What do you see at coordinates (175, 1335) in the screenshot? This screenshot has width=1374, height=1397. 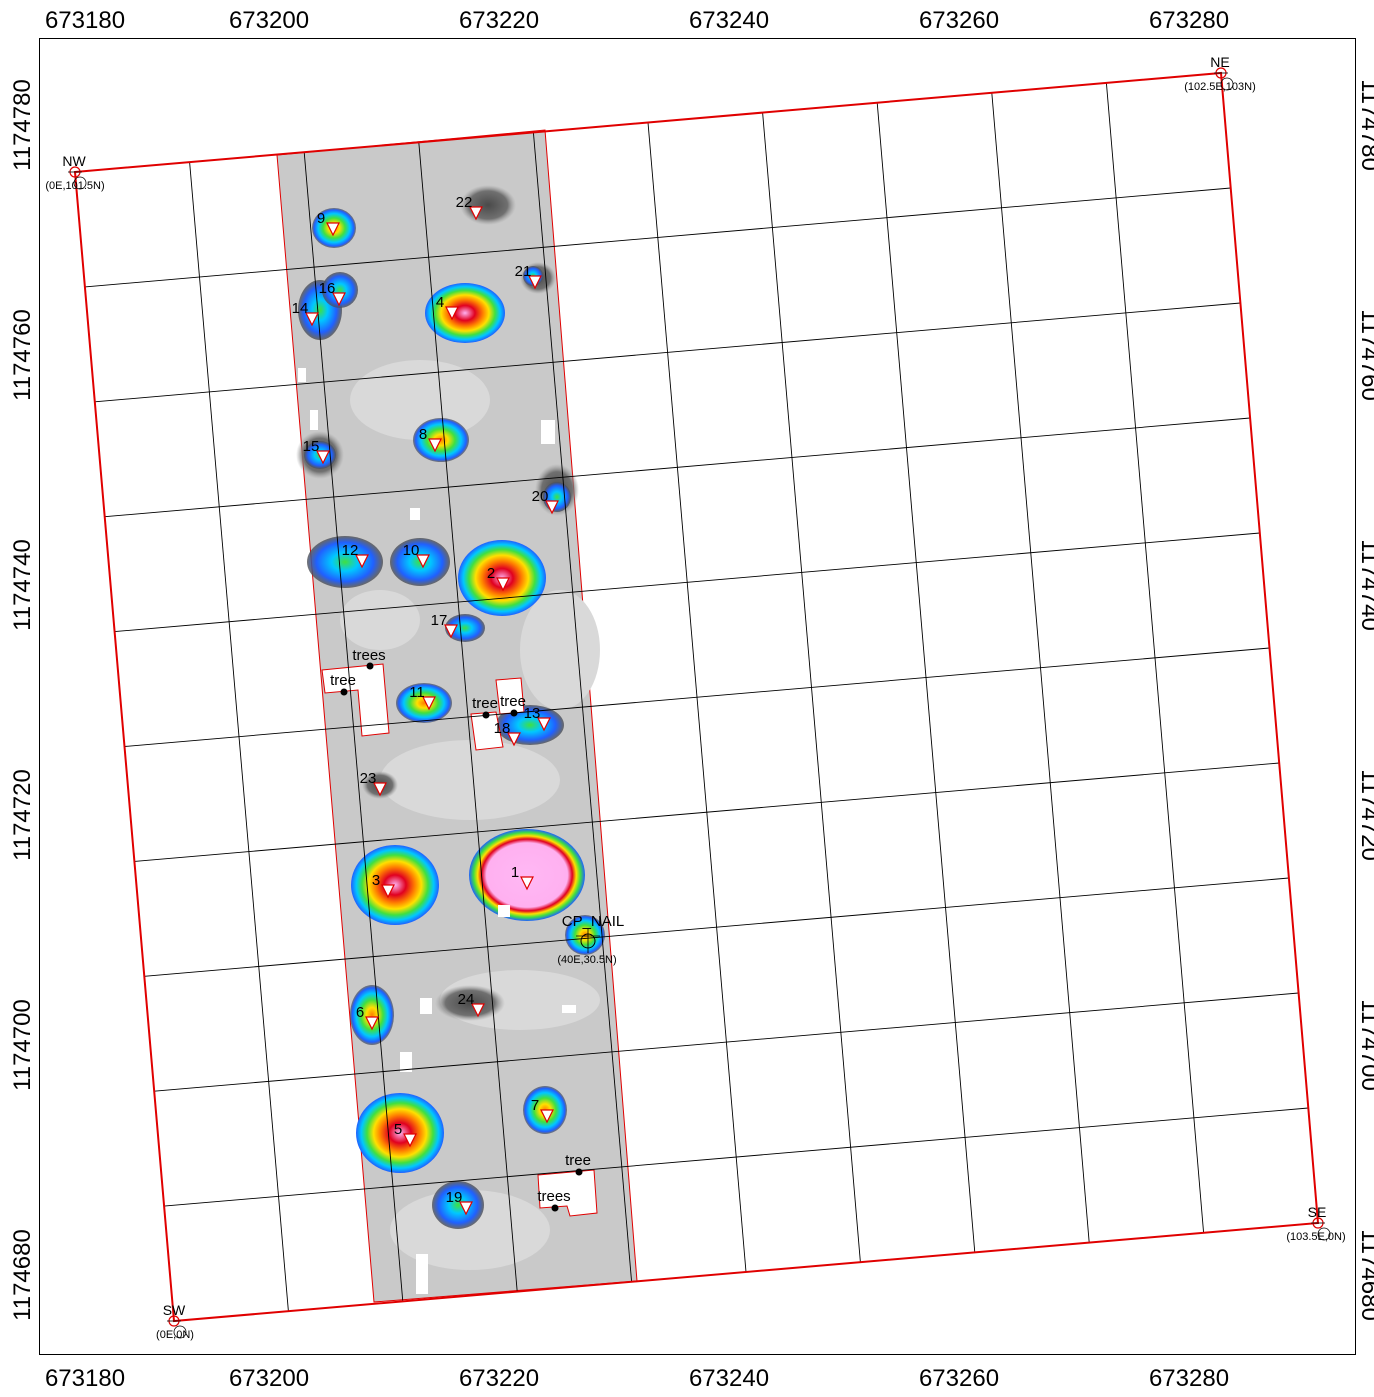 I see `corner-coords: (0E,0N)` at bounding box center [175, 1335].